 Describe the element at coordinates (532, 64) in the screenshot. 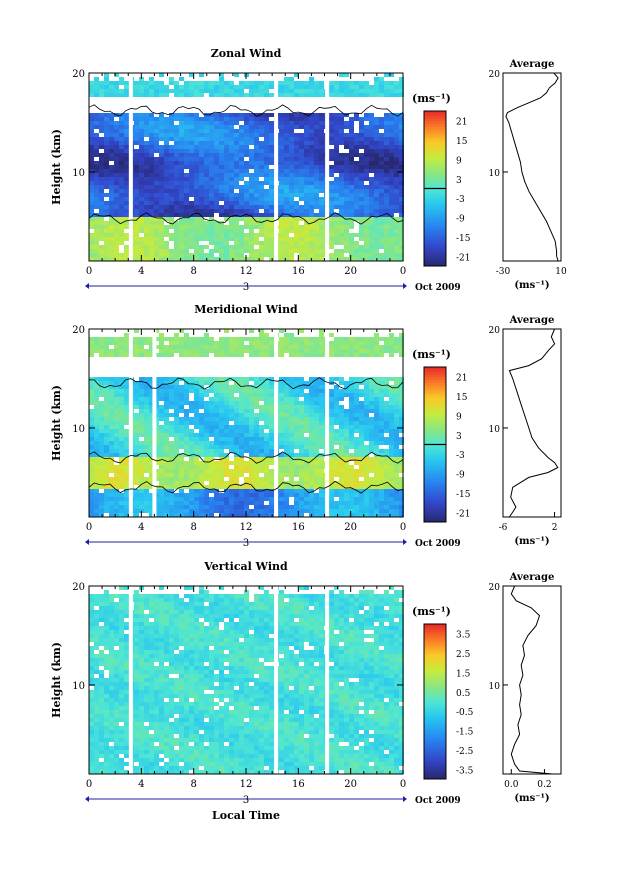

I see `average-title: Average` at that location.